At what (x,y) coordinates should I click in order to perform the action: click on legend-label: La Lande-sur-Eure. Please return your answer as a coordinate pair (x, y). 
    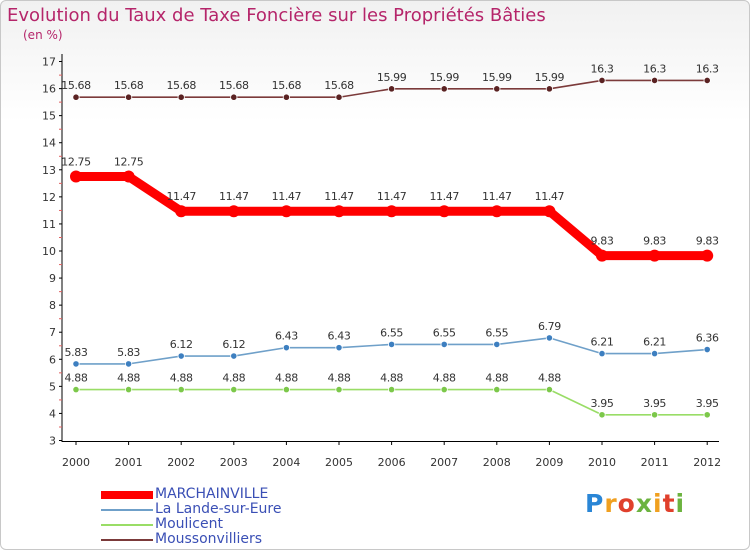
    Looking at the image, I should click on (218, 509).